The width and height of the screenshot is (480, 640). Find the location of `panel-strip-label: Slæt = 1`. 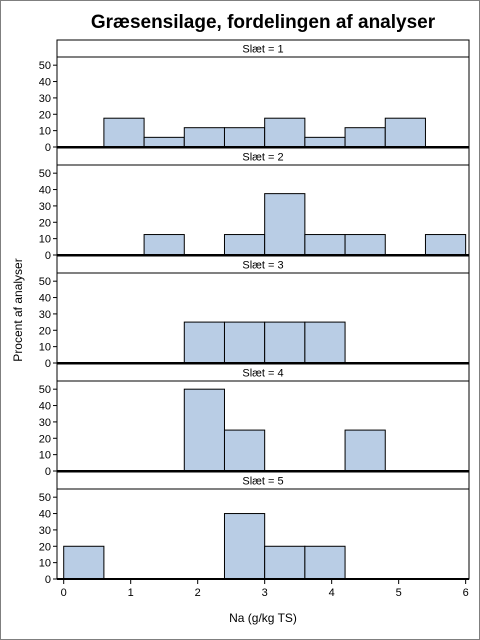

panel-strip-label: Slæt = 1 is located at coordinates (262, 50).